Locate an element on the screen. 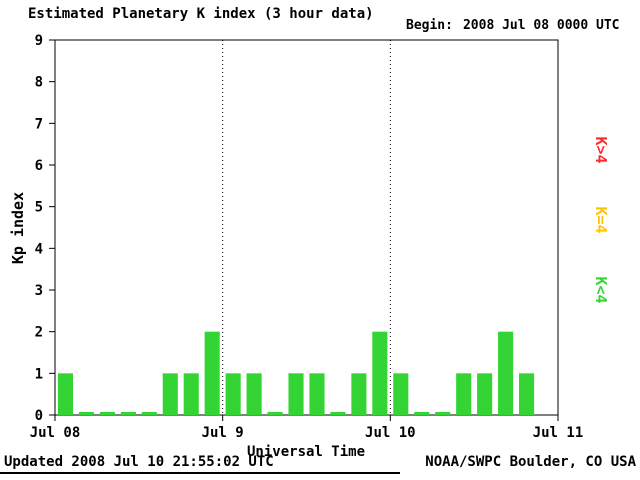 The image size is (640, 480). y-tick-label: 6 is located at coordinates (39, 166).